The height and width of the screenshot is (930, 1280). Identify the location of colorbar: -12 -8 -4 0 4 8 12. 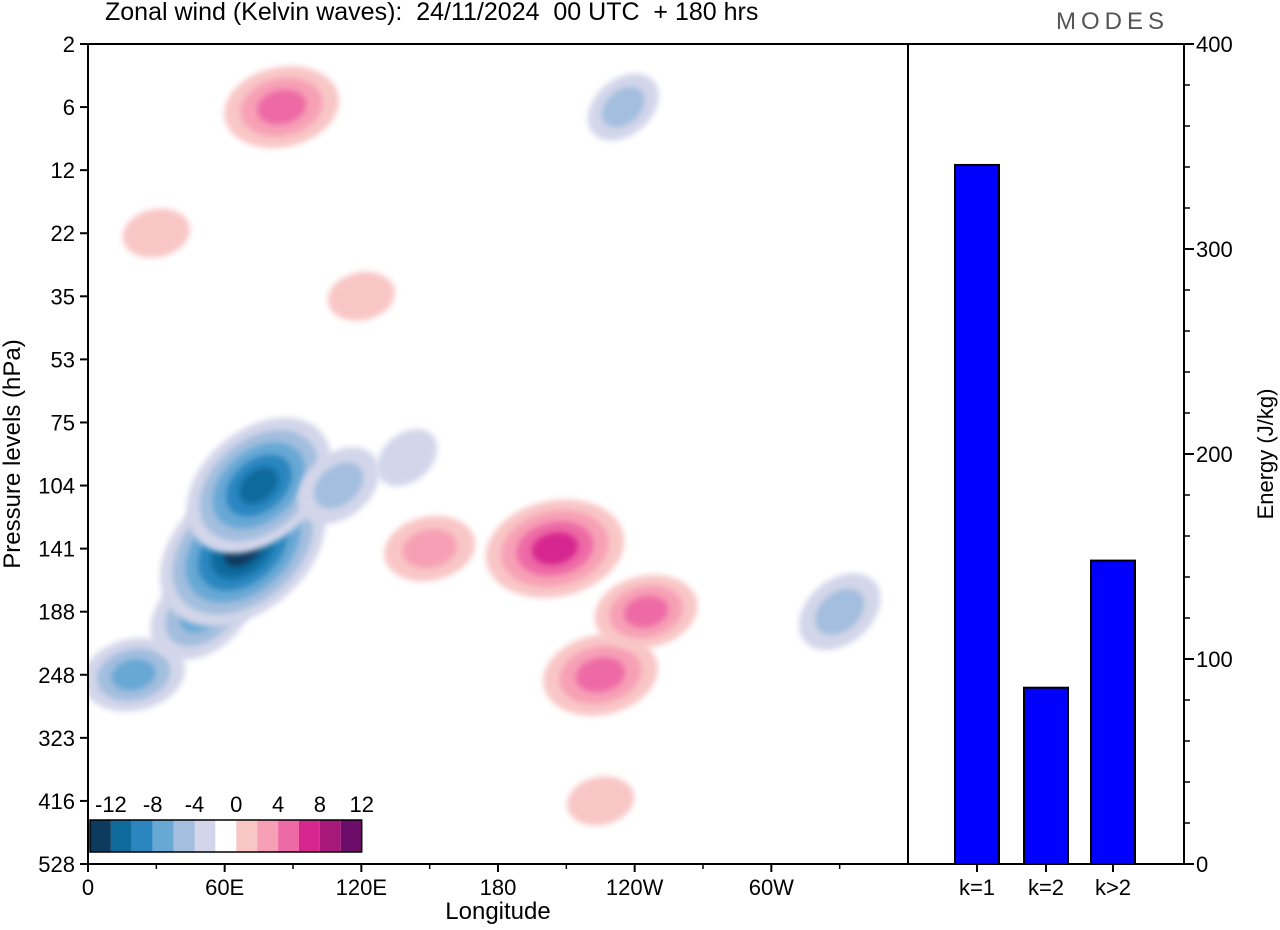
(231, 822).